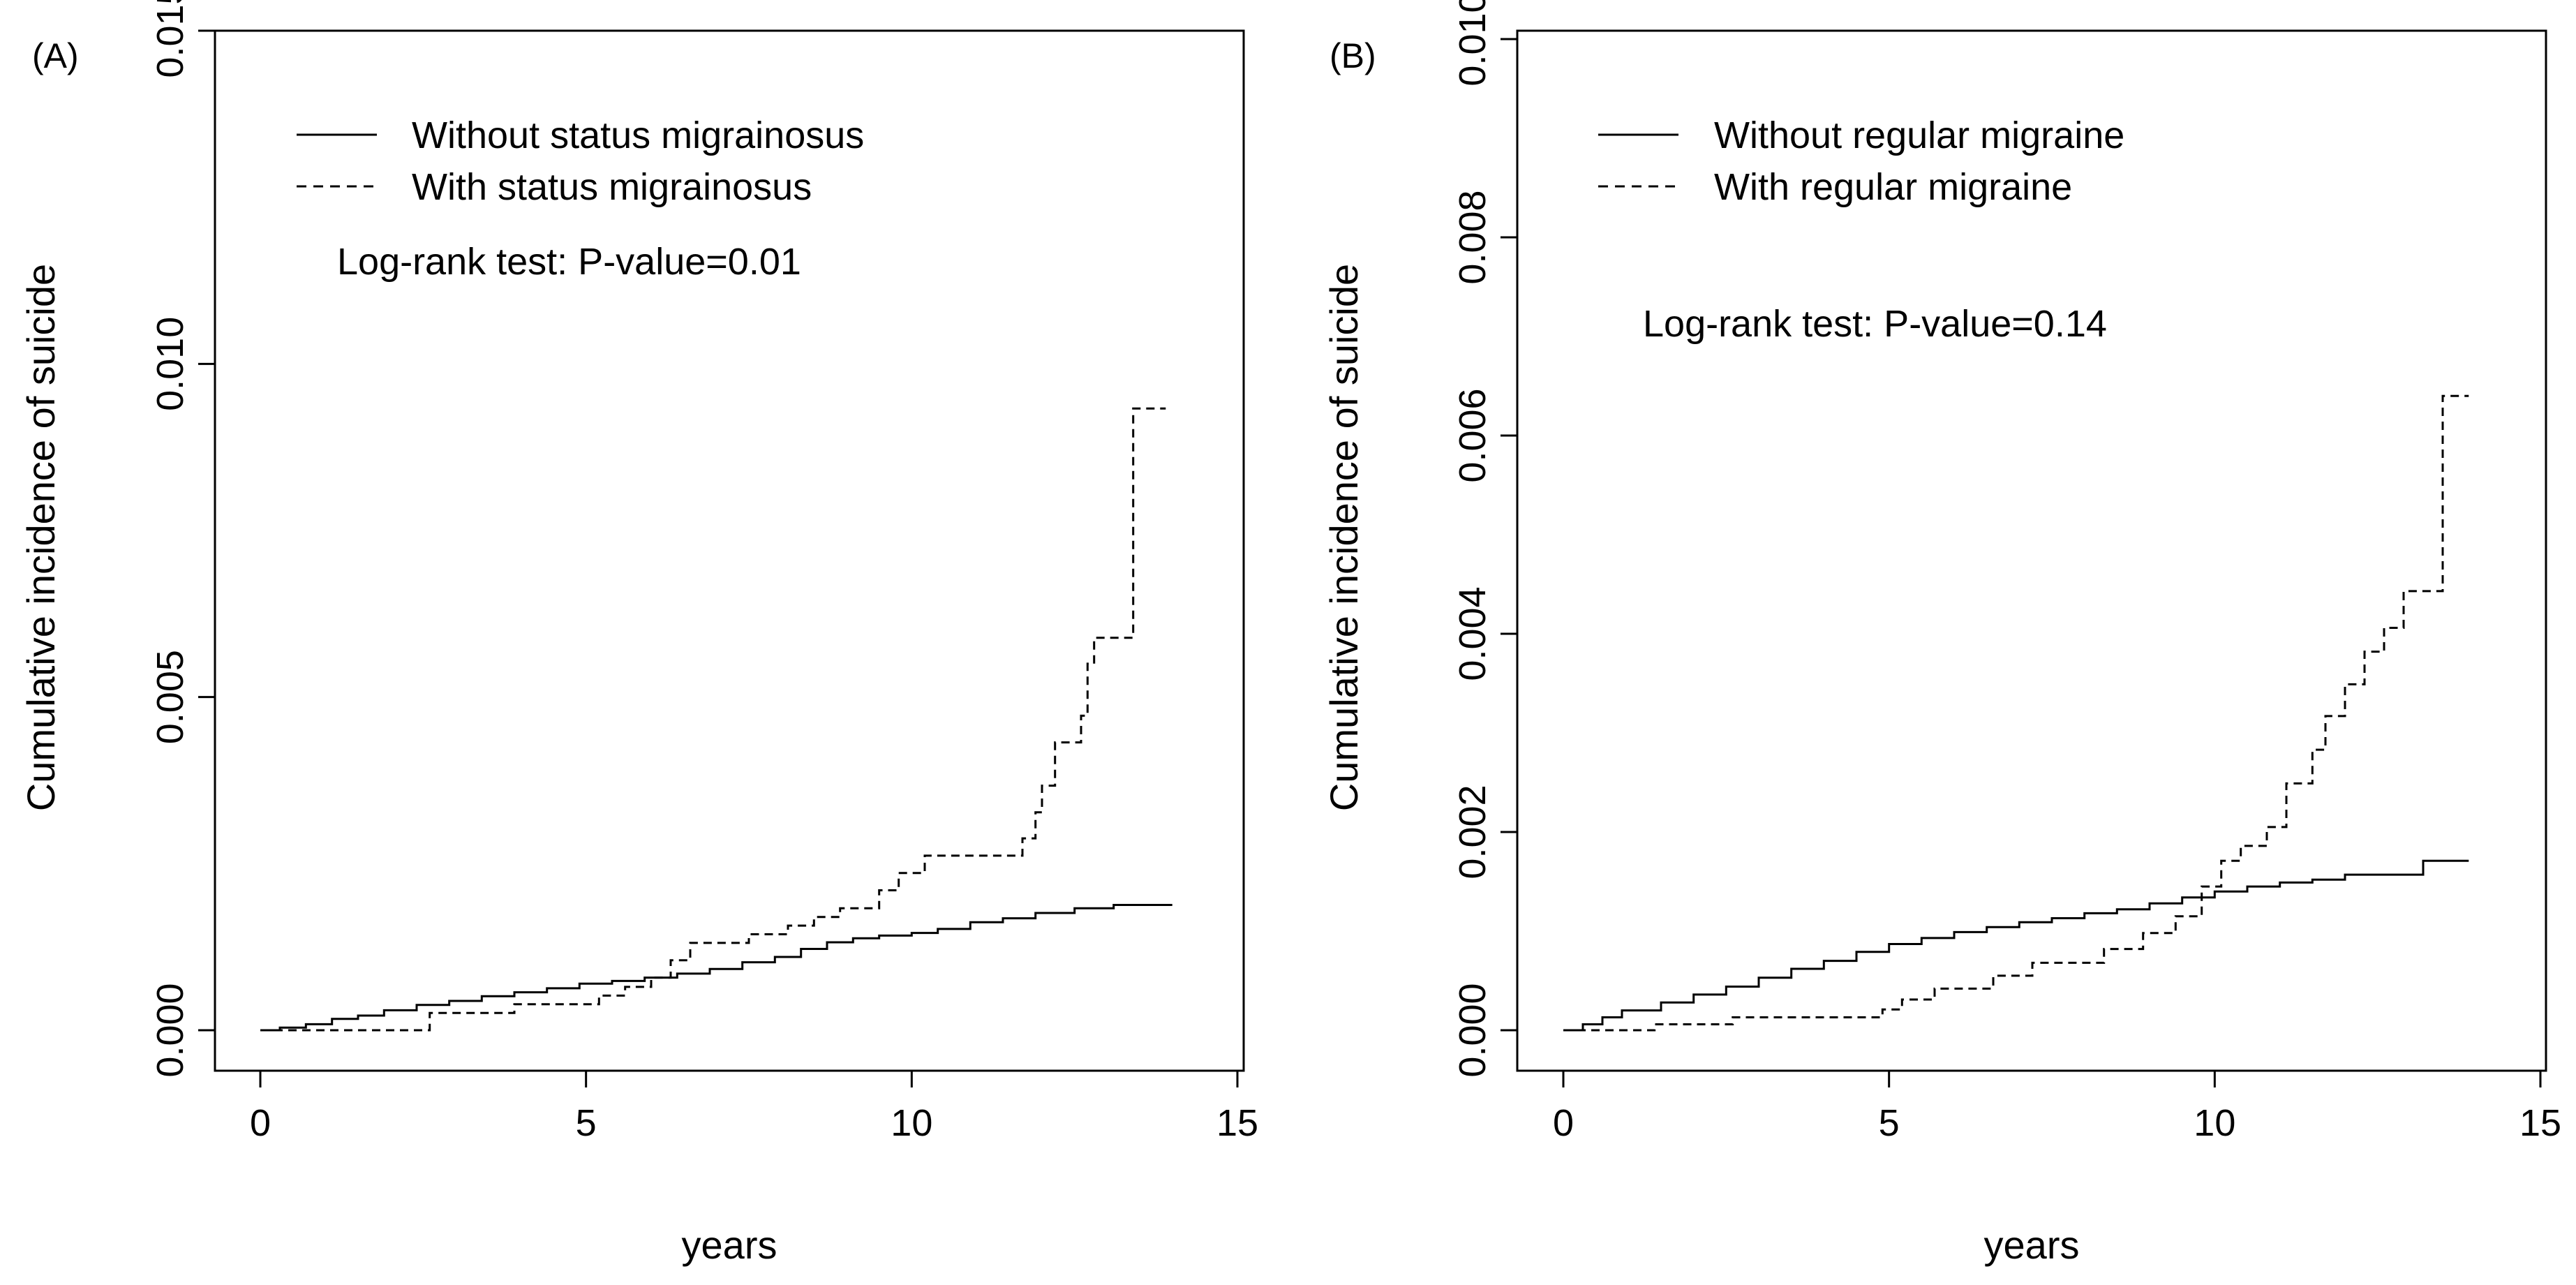 Image resolution: width=2576 pixels, height=1285 pixels. What do you see at coordinates (1875, 324) in the screenshot?
I see `panel-b-logrank-annotation: Log-rank test: P-value=0.14` at bounding box center [1875, 324].